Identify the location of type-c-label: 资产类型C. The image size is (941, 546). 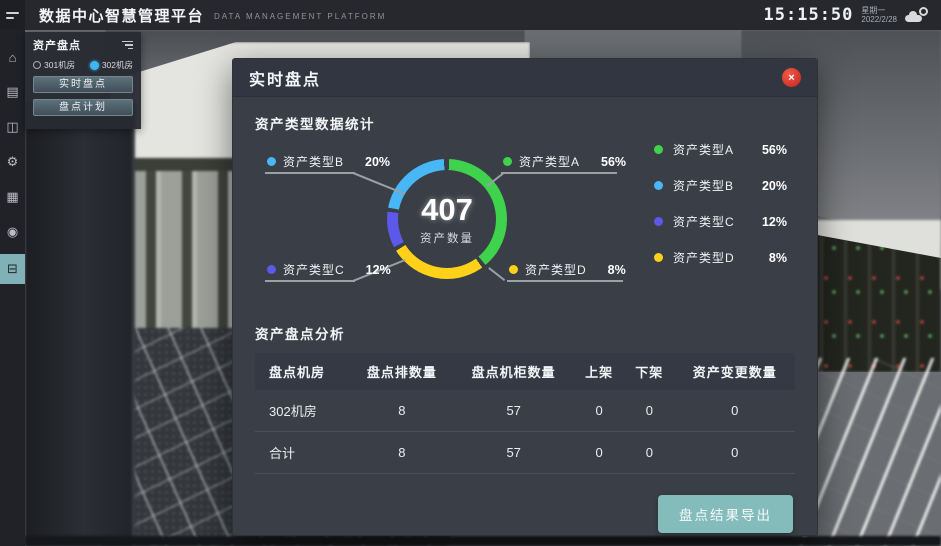
(314, 270).